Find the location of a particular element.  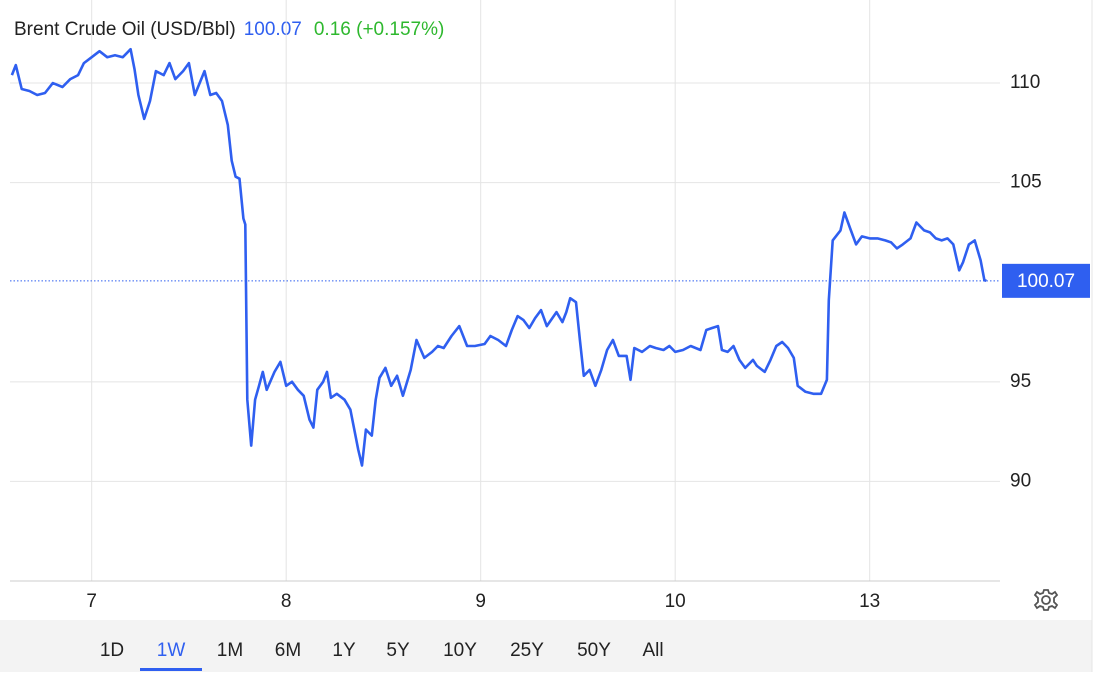

range-underline is located at coordinates (171, 669).